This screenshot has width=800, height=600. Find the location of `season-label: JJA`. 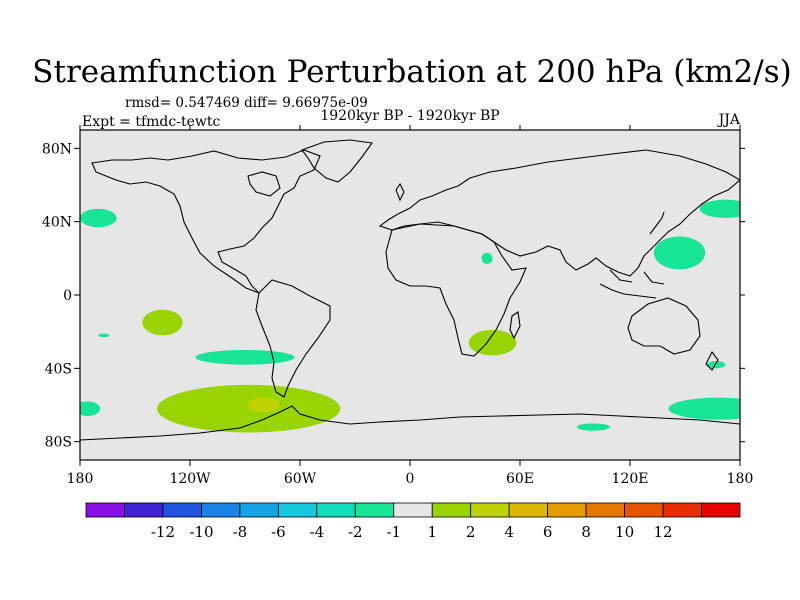

season-label: JJA is located at coordinates (729, 120).